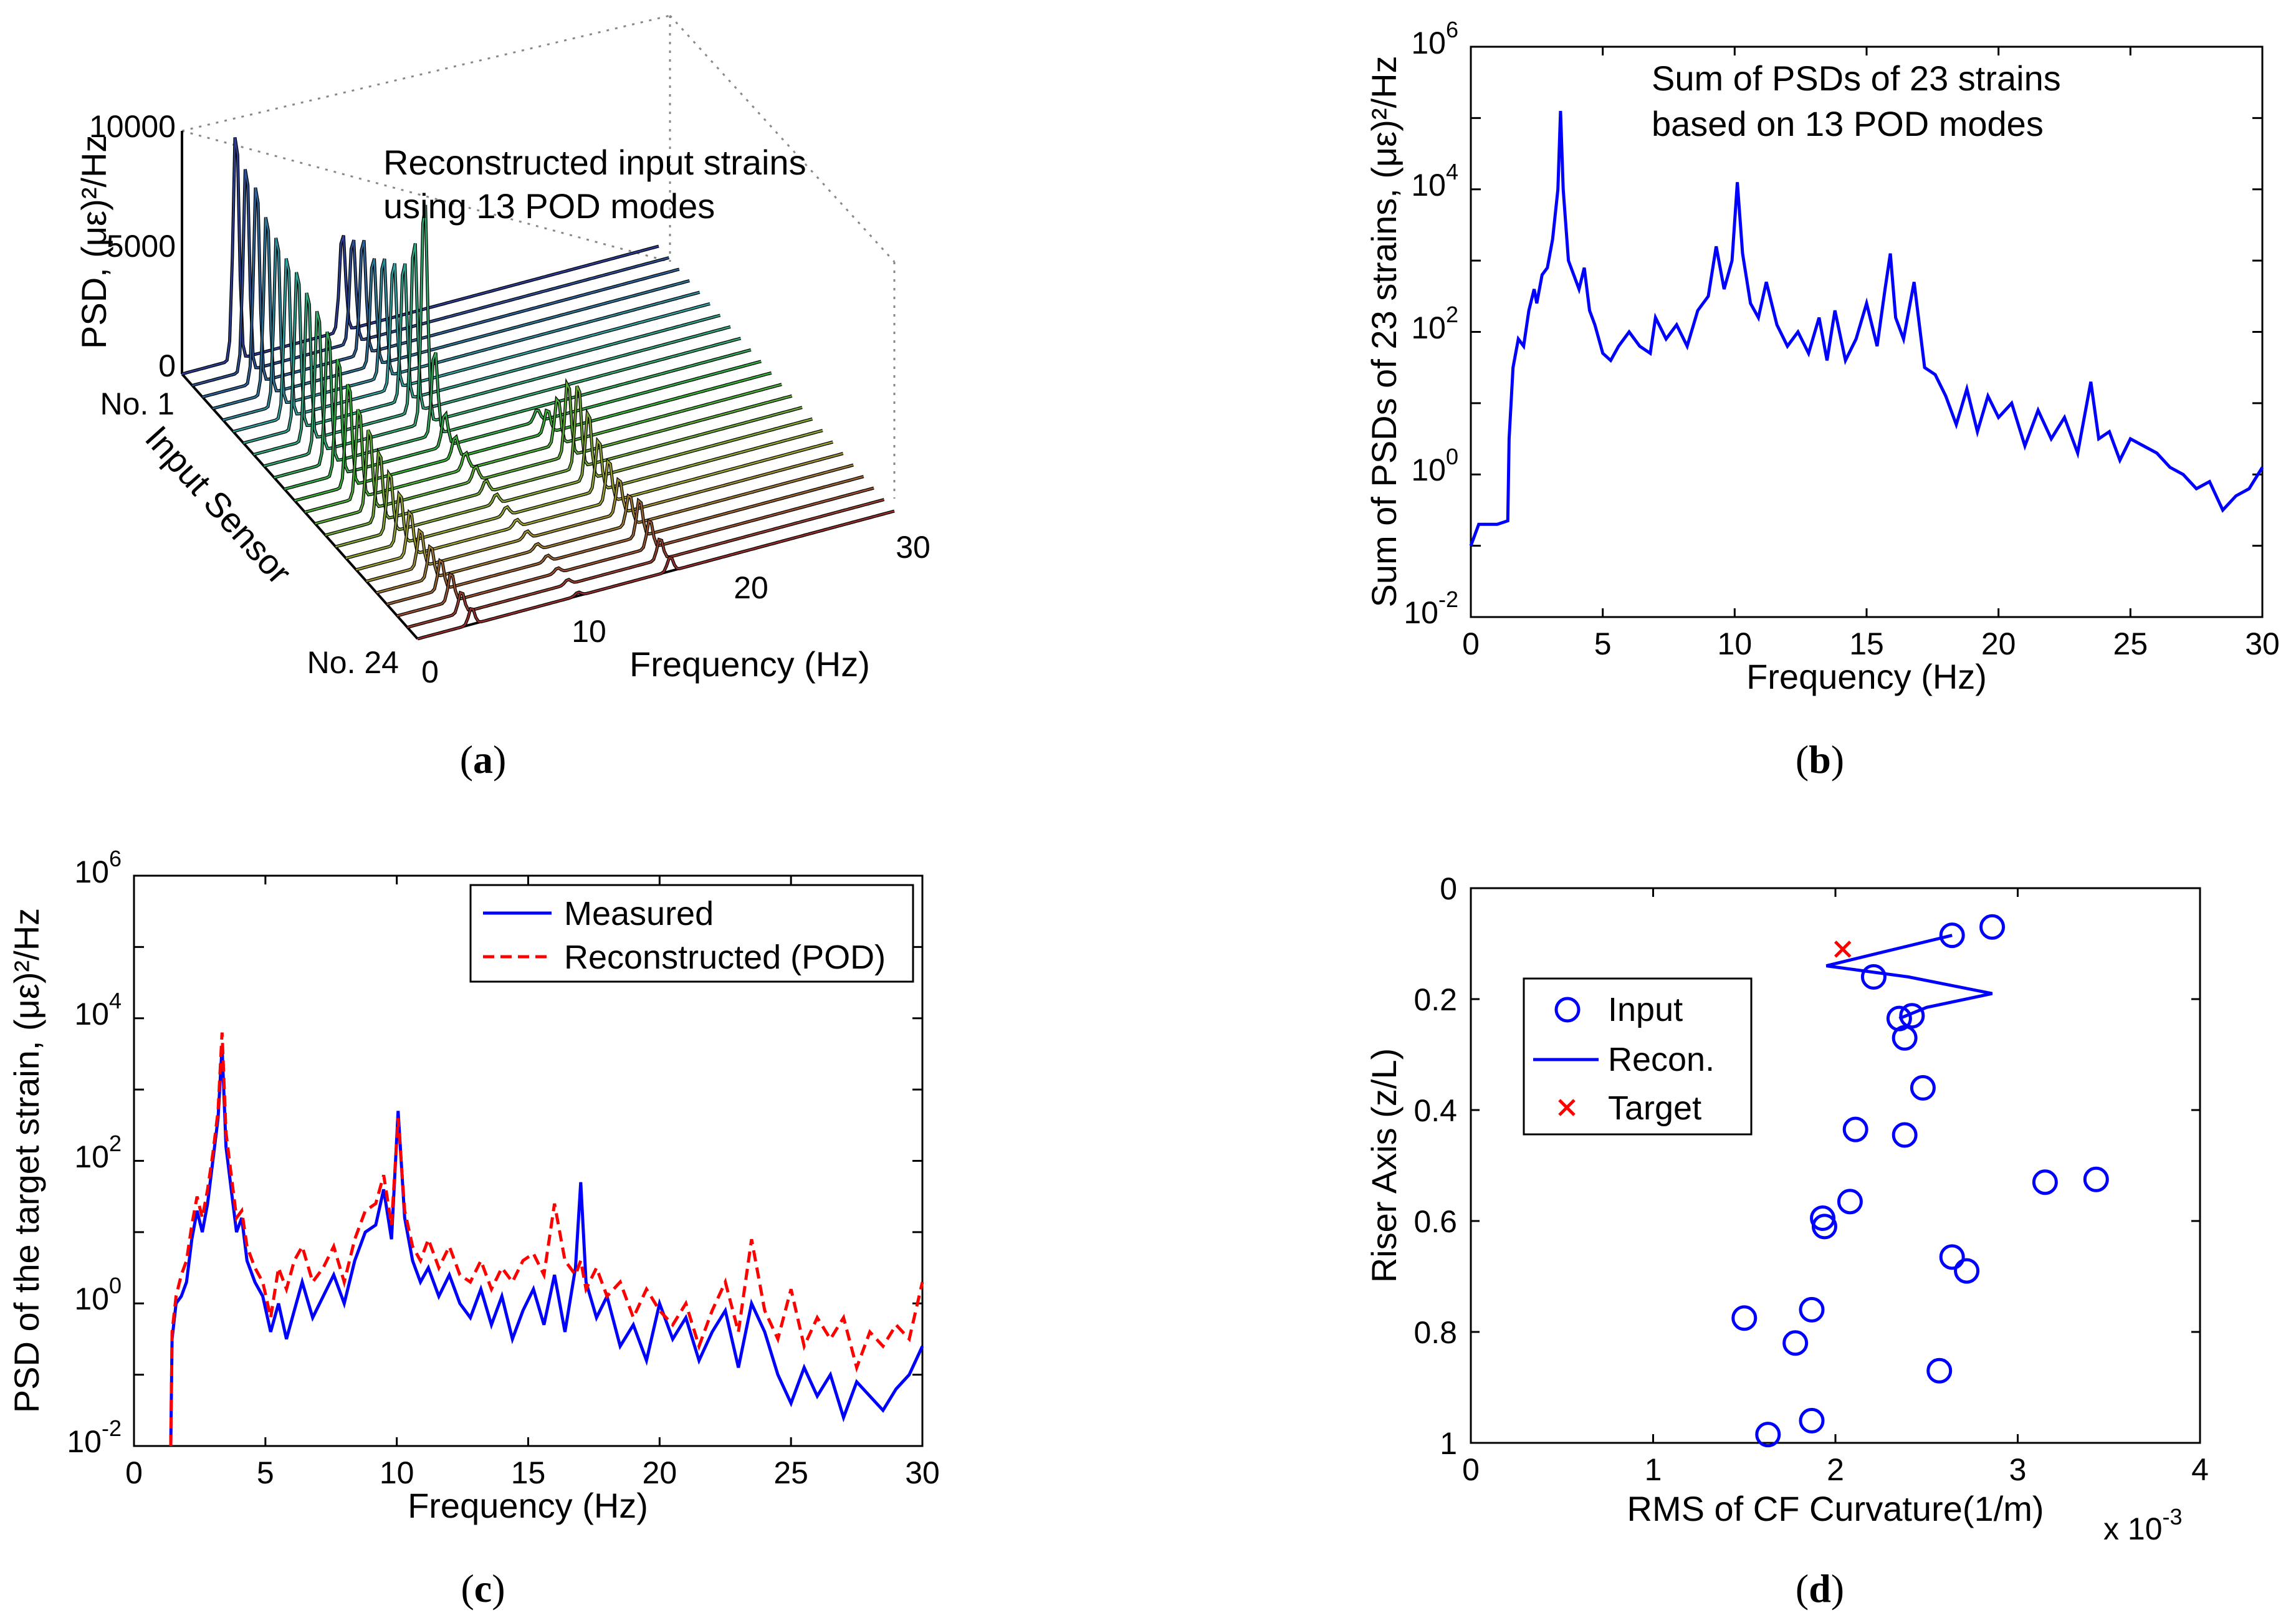 The width and height of the screenshot is (2296, 1623). What do you see at coordinates (138, 404) in the screenshot?
I see `a-ytick-no1: No. 1` at bounding box center [138, 404].